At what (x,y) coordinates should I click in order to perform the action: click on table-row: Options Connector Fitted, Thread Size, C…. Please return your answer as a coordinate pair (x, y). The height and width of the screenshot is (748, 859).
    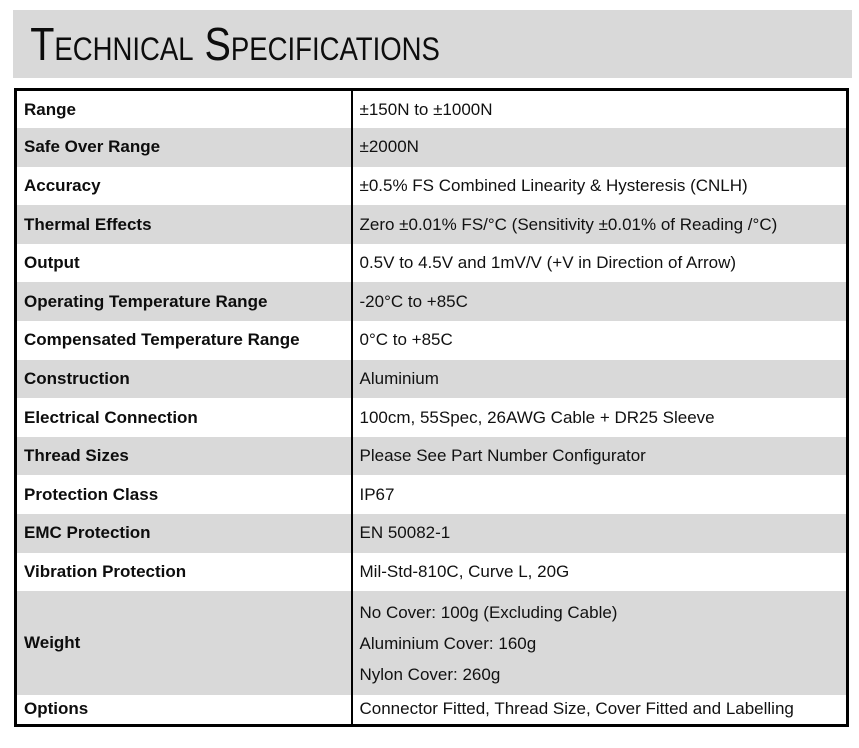
    Looking at the image, I should click on (431, 710).